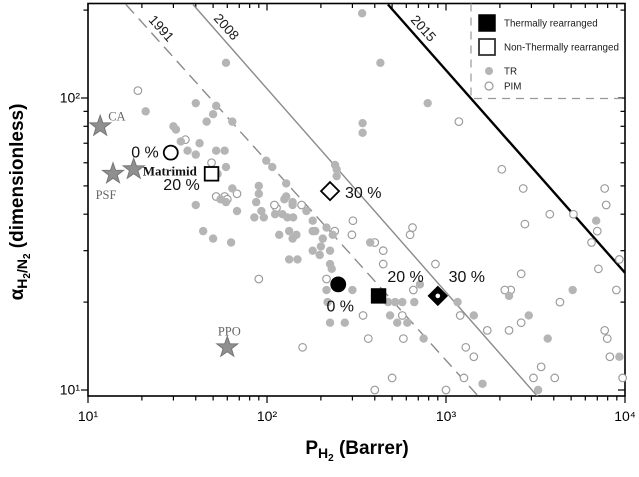 Image resolution: width=639 pixels, height=477 pixels. What do you see at coordinates (181, 185) in the screenshot?
I see `ntr-percent-label: 20 %` at bounding box center [181, 185].